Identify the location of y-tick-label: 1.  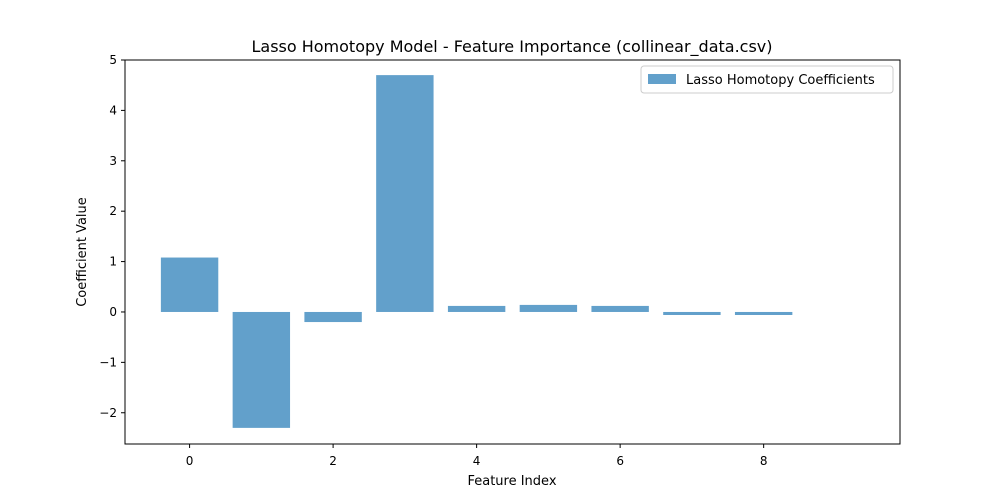
(113, 262).